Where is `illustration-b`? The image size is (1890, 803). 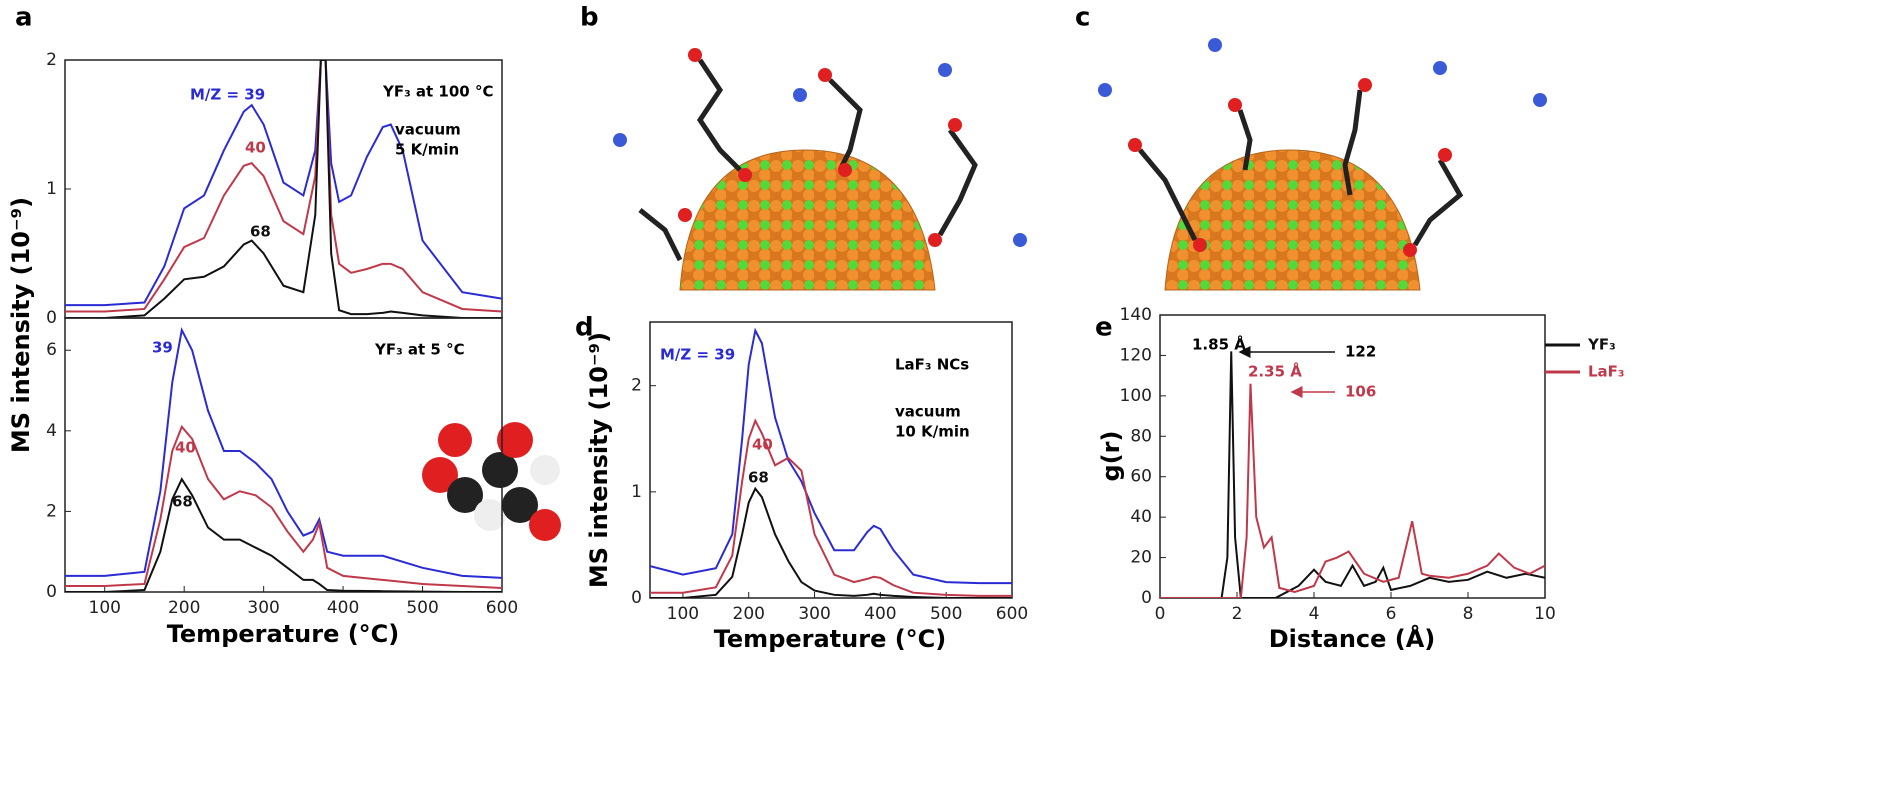 illustration-b is located at coordinates (820, 169).